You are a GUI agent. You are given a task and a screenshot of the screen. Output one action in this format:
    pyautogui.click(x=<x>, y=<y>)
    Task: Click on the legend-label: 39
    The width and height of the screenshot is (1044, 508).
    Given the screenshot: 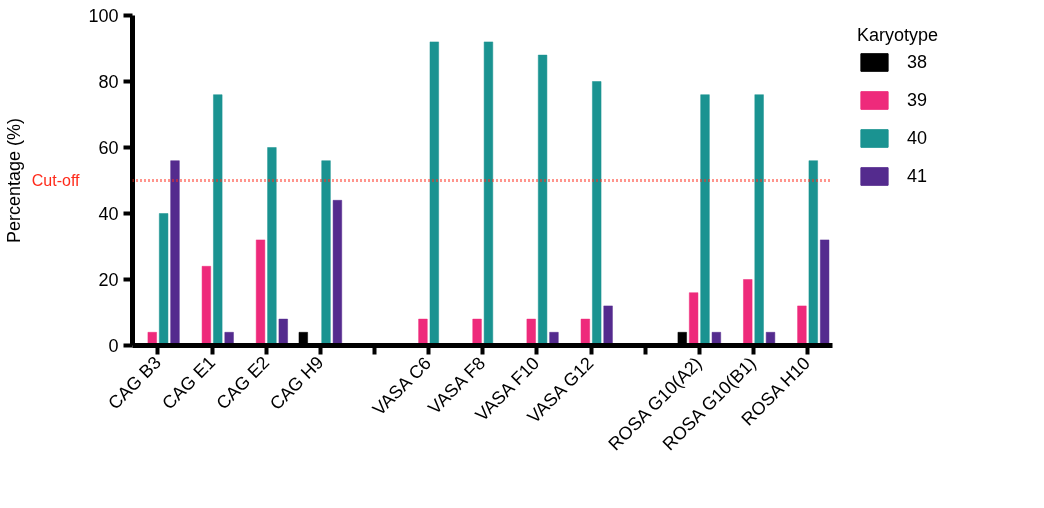 What is the action you would take?
    pyautogui.click(x=917, y=100)
    